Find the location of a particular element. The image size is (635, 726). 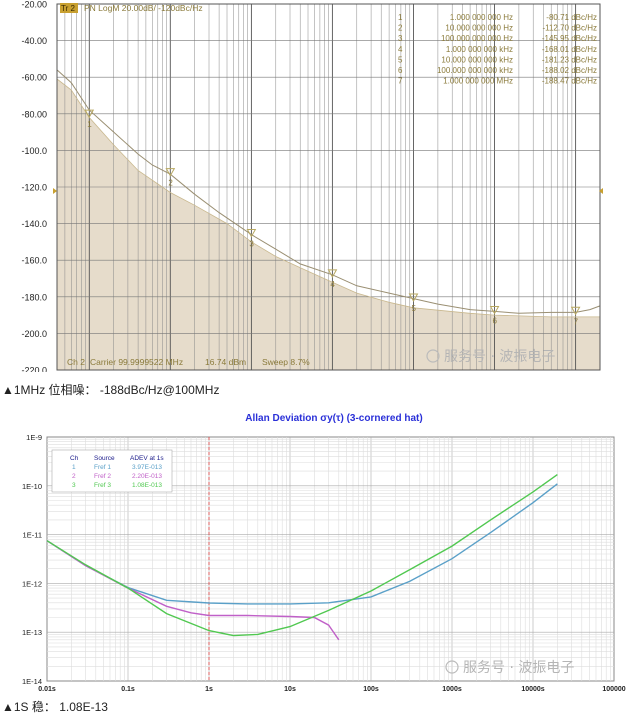

pn-table-marker-num: 6 is located at coordinates (400, 70).